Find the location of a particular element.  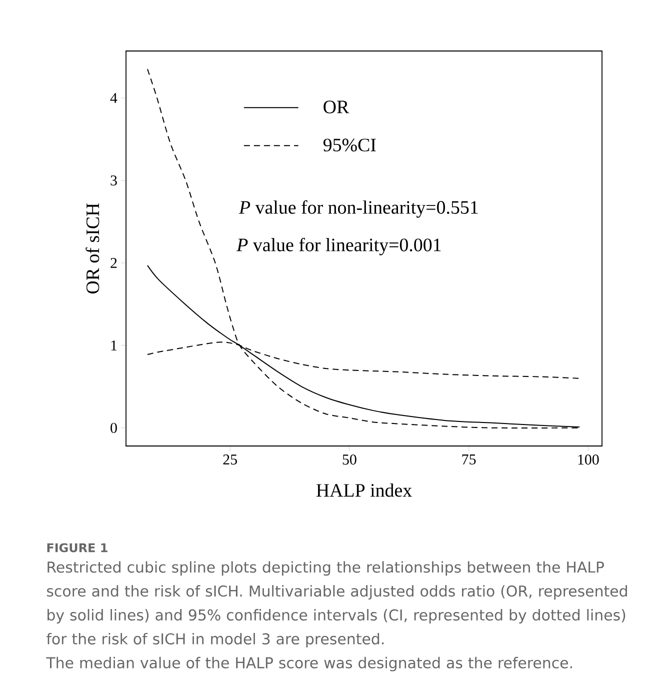

x-tick-label: 25 is located at coordinates (230, 459).